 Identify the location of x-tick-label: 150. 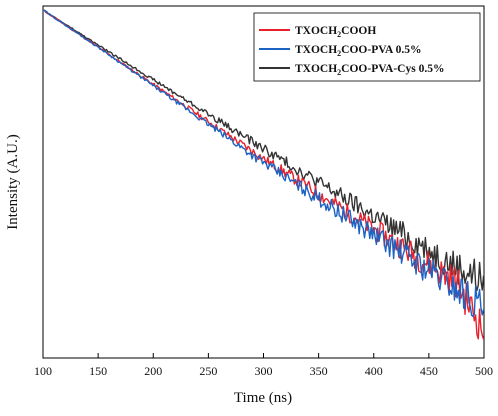
(98, 371).